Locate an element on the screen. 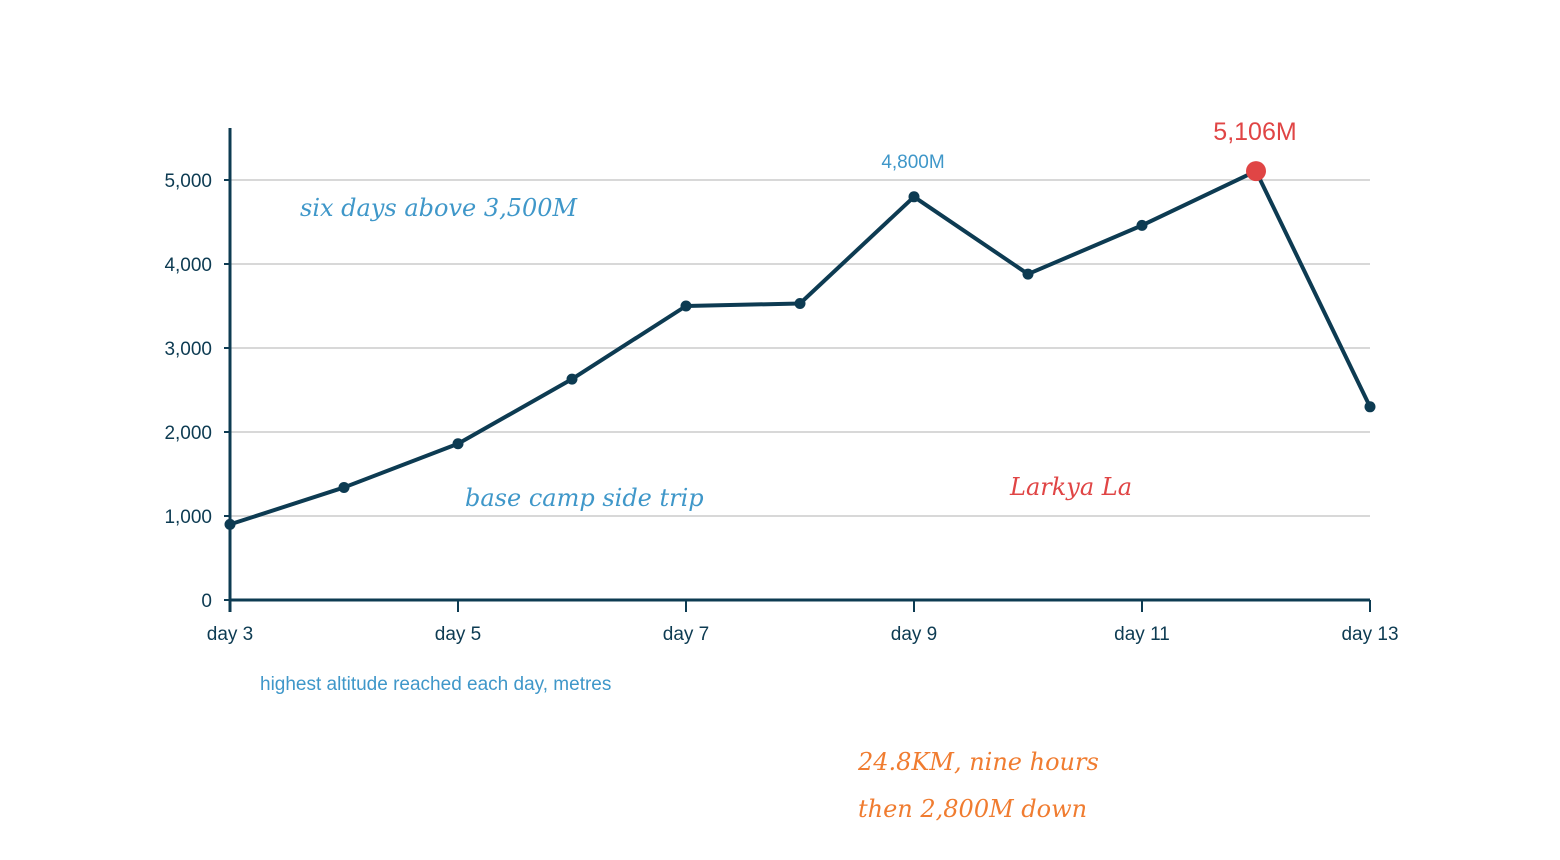 This screenshot has width=1560, height=860. annotation-peak-label: 4,800M is located at coordinates (912, 162).